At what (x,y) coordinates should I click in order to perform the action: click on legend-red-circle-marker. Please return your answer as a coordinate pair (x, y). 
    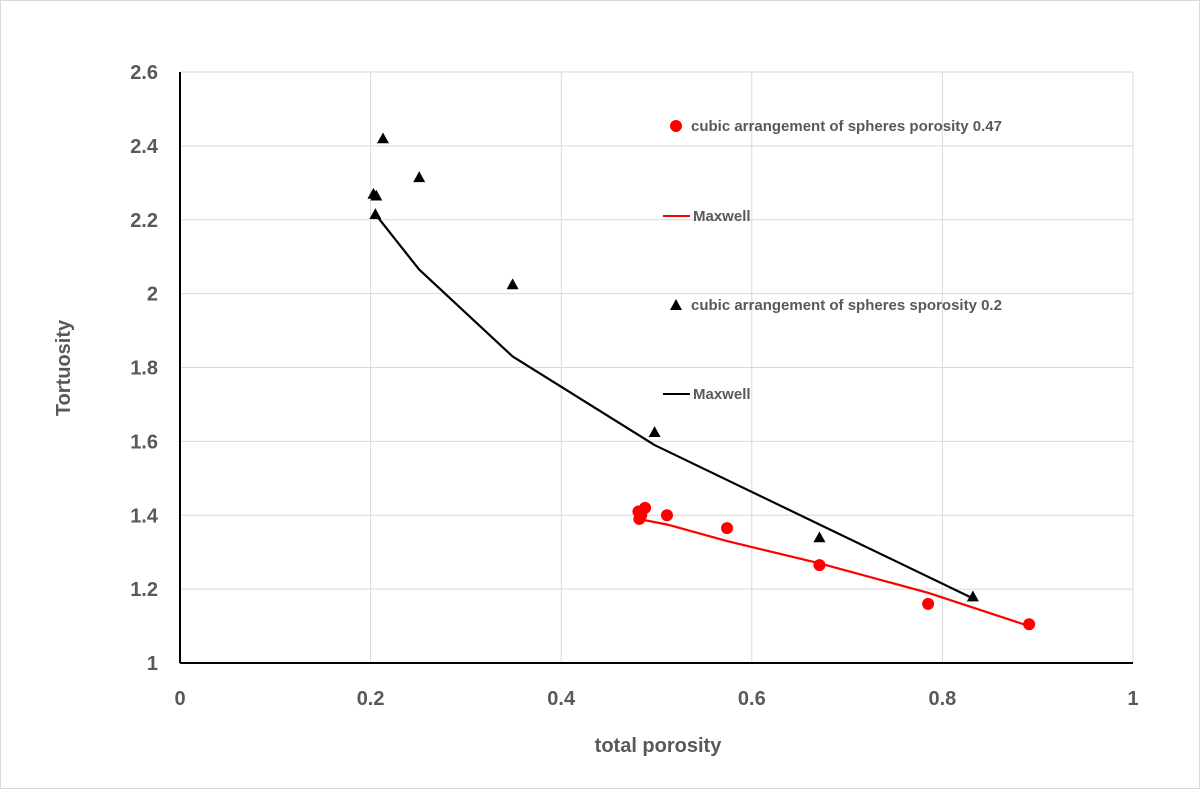
    Looking at the image, I should click on (676, 126).